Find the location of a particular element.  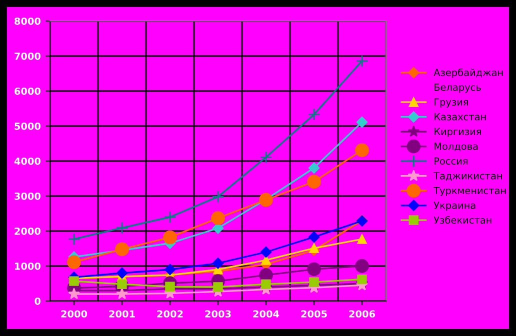

x-tick-label: 2002 is located at coordinates (170, 314).